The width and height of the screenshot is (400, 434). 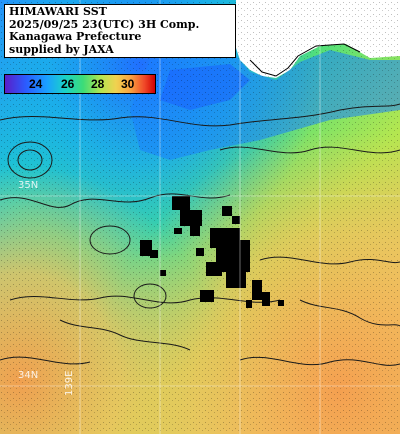 What do you see at coordinates (75, 36) in the screenshot?
I see `title-line-3: Kanagawa Prefecture` at bounding box center [75, 36].